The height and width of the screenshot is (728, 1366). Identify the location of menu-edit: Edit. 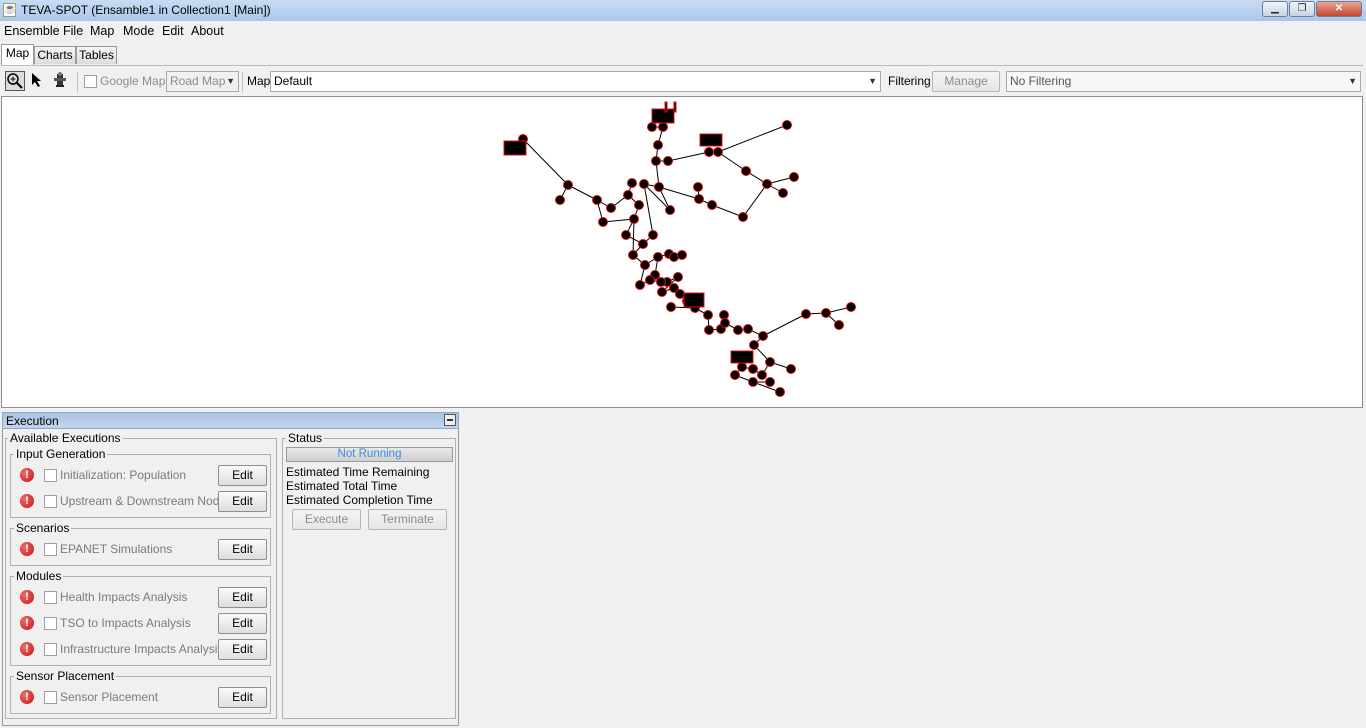
(173, 31).